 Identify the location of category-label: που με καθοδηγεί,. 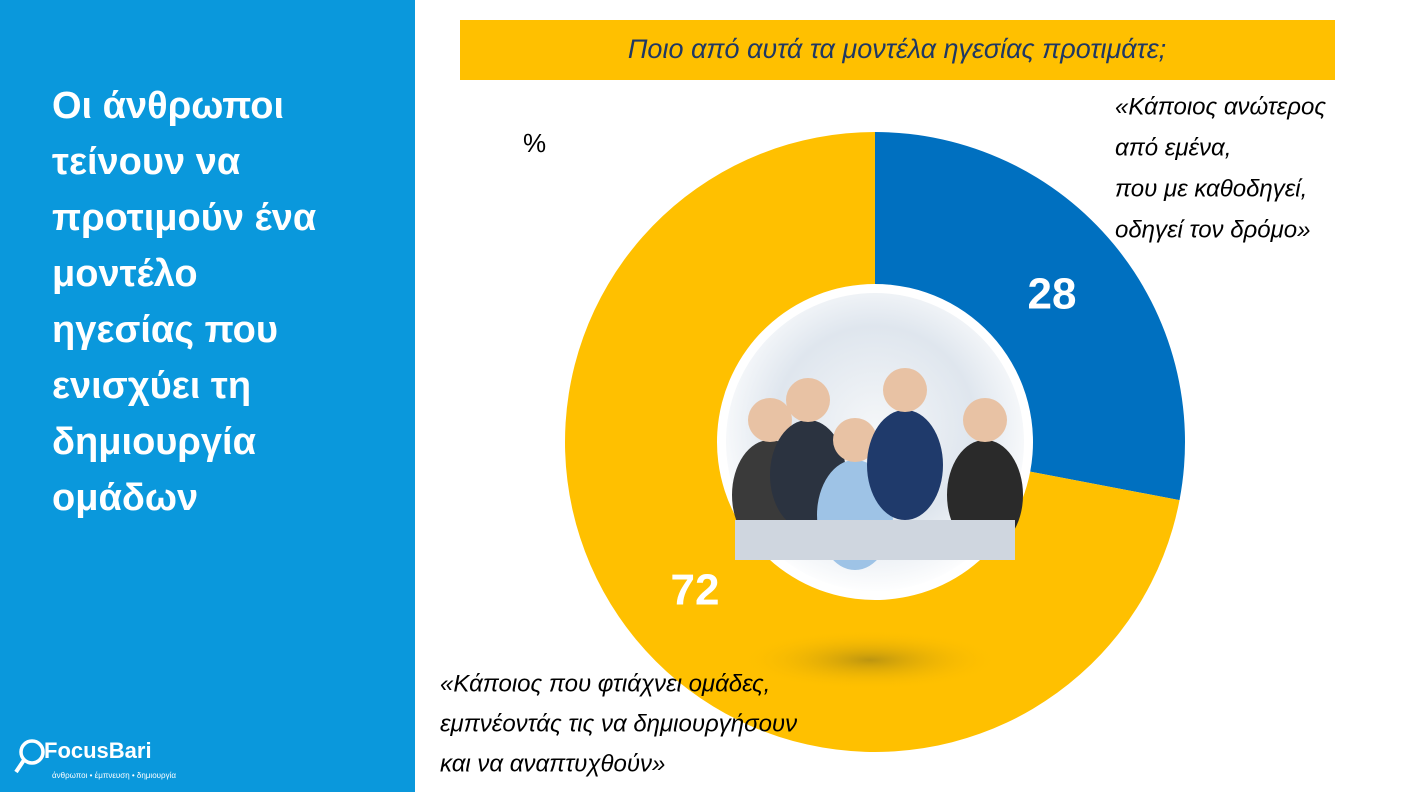
(1211, 188).